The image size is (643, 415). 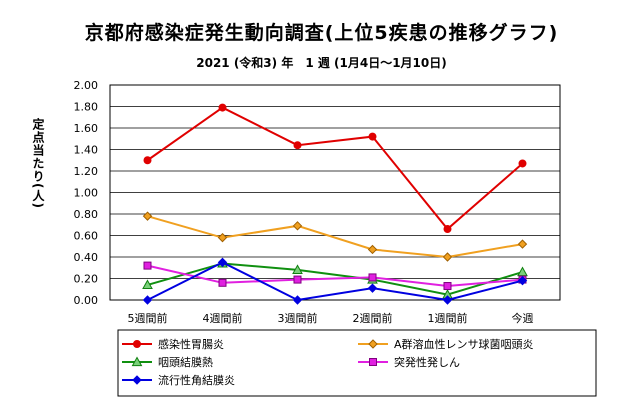 I want to click on y-tick-label: 1.40, so click(x=86, y=150).